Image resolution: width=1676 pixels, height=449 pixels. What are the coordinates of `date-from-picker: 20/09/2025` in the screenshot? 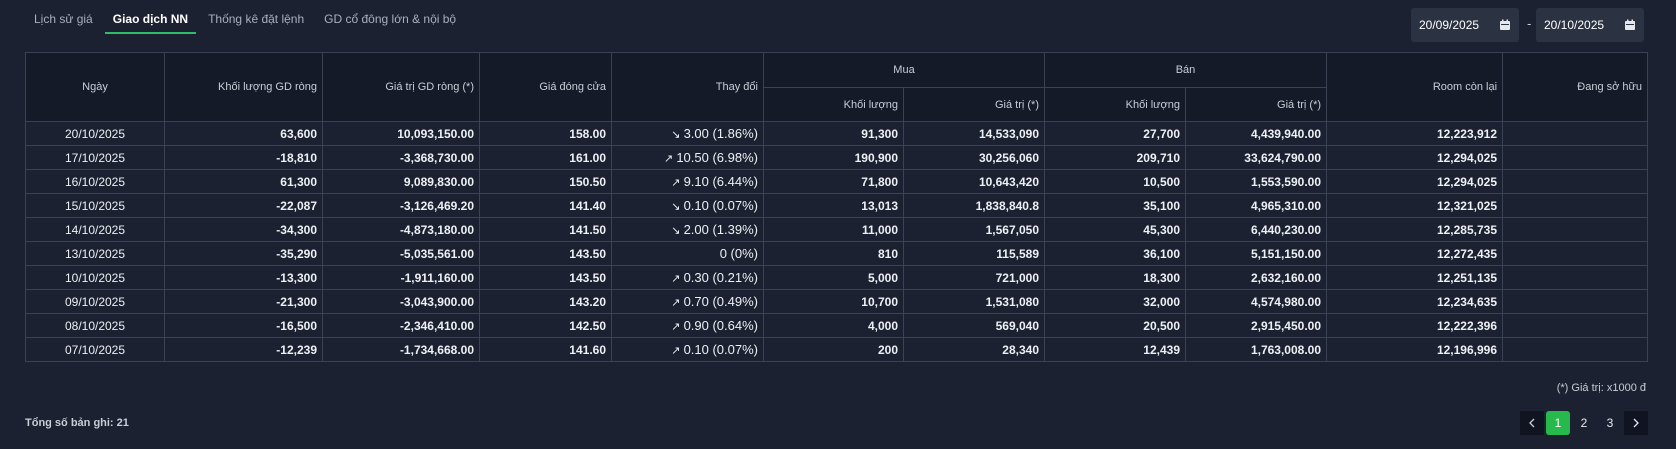 It's located at (1465, 25).